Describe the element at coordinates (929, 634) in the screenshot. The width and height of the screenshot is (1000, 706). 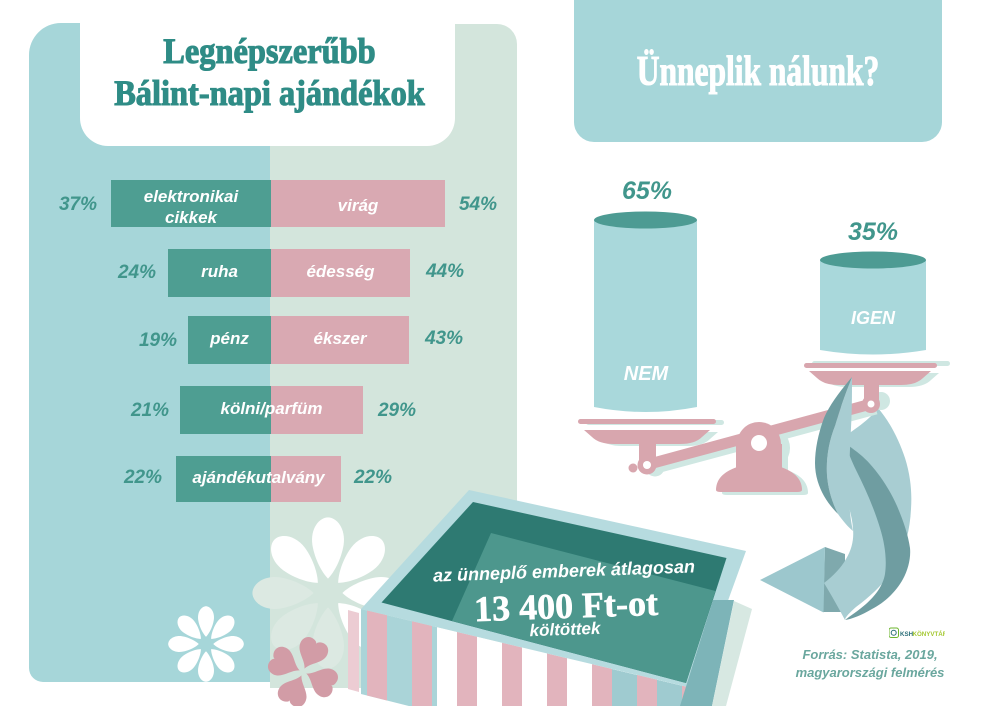
I see `svg-text: KÖNYVTÁR` at that location.